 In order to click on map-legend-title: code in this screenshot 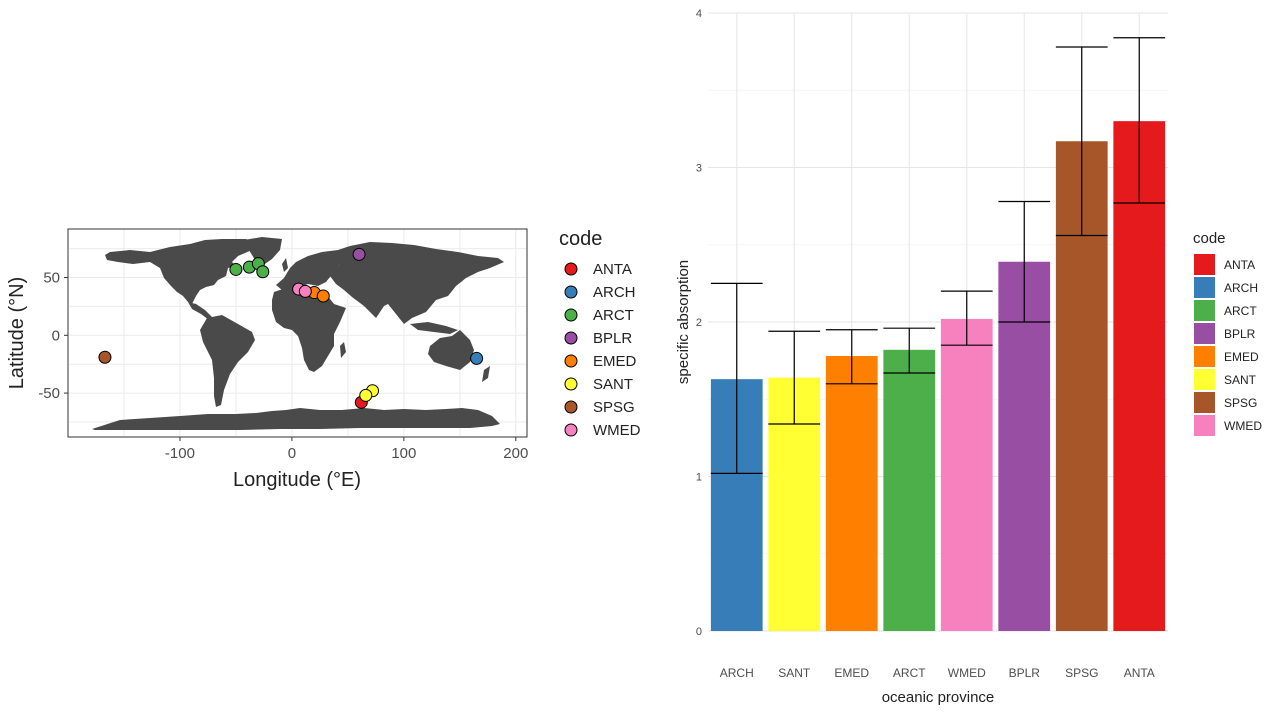, I will do `click(580, 239)`.